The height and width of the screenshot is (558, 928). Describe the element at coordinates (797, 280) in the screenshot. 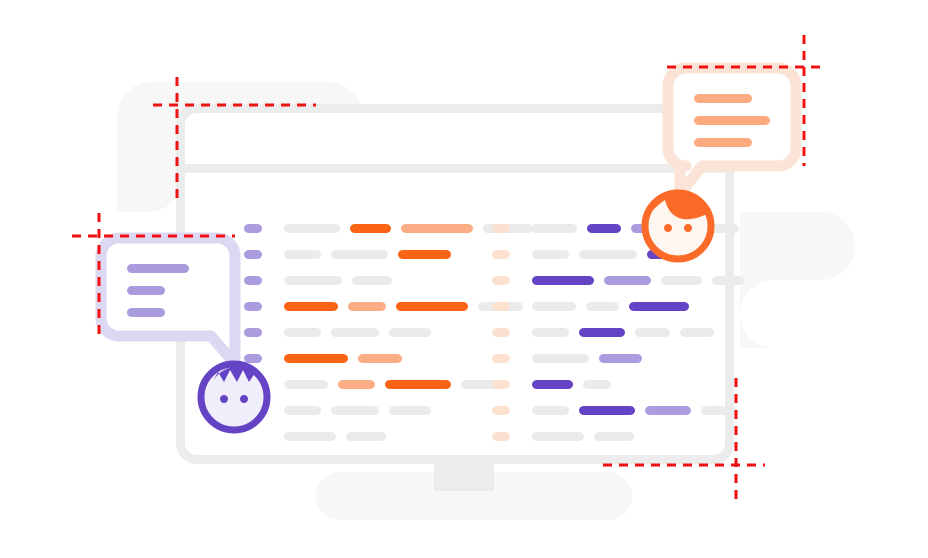

I see `blob-right-bracket` at that location.